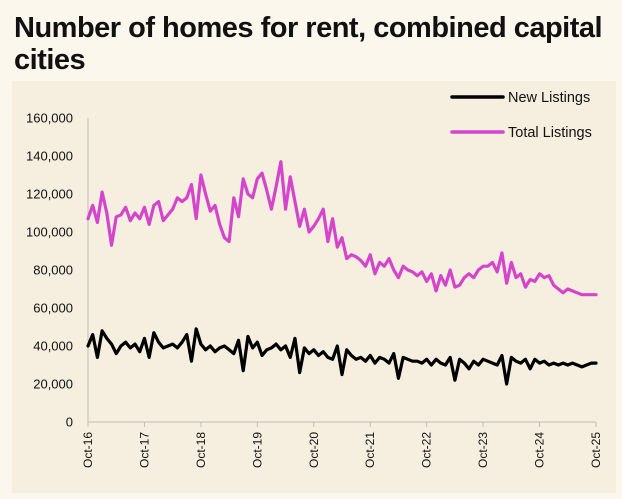 Image resolution: width=622 pixels, height=499 pixels. I want to click on y-tick-label: 40,000, so click(53, 346).